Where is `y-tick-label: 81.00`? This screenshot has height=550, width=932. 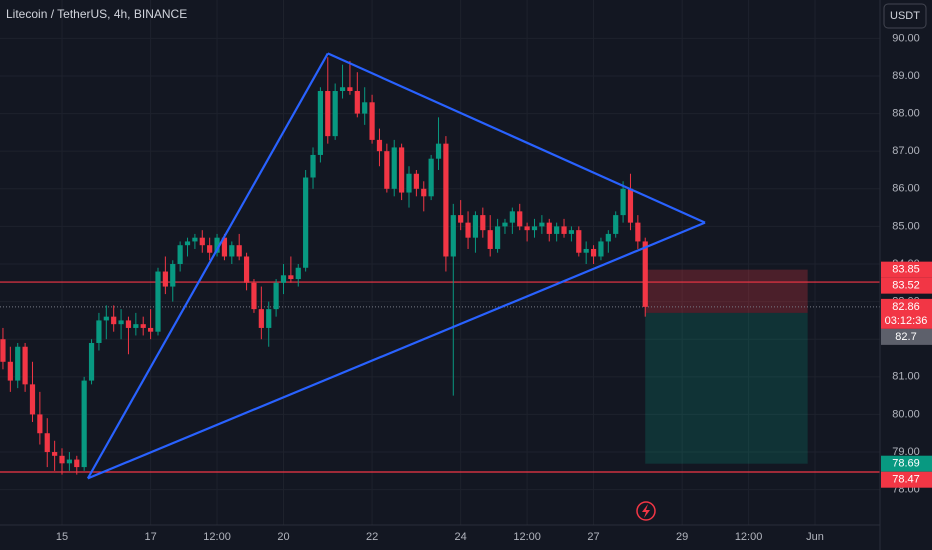 y-tick-label: 81.00 is located at coordinates (906, 377).